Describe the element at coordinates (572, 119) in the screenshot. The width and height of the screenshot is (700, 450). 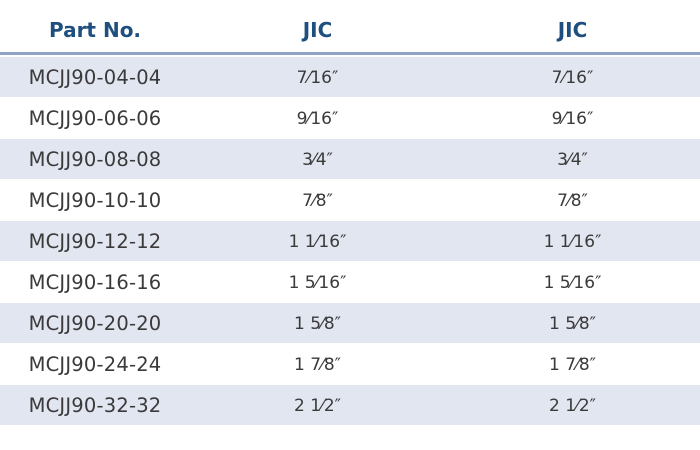
I see `cell-jic-2: 9⁄16″` at that location.